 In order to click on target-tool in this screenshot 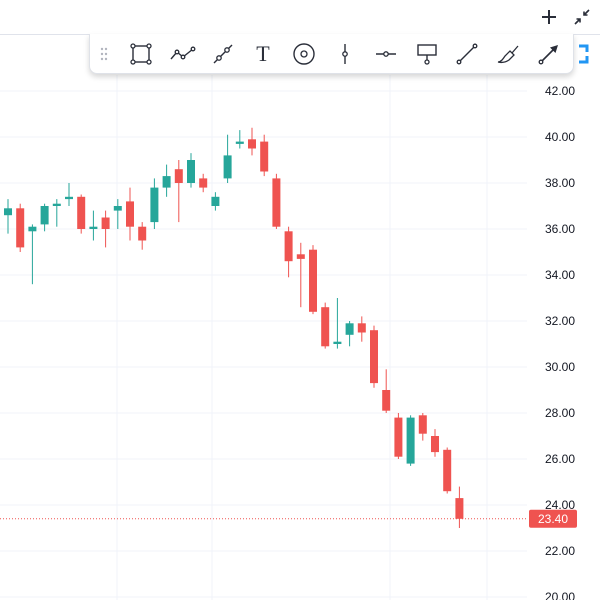, I will do `click(304, 54)`.